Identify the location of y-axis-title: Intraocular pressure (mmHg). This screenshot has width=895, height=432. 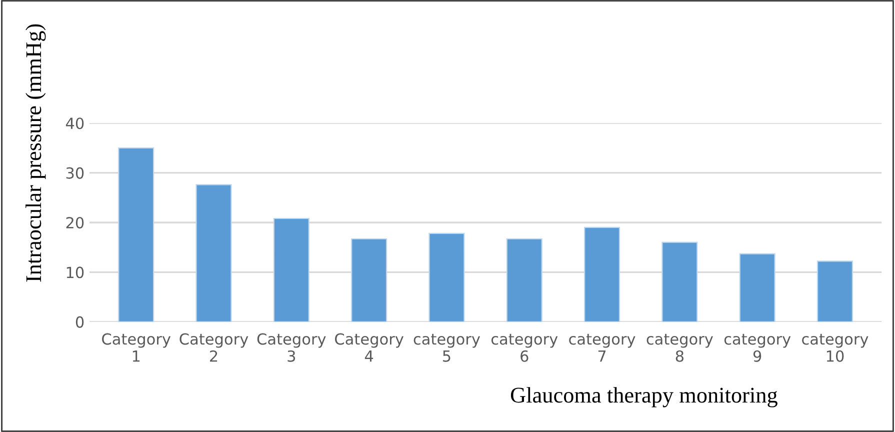
(36, 153).